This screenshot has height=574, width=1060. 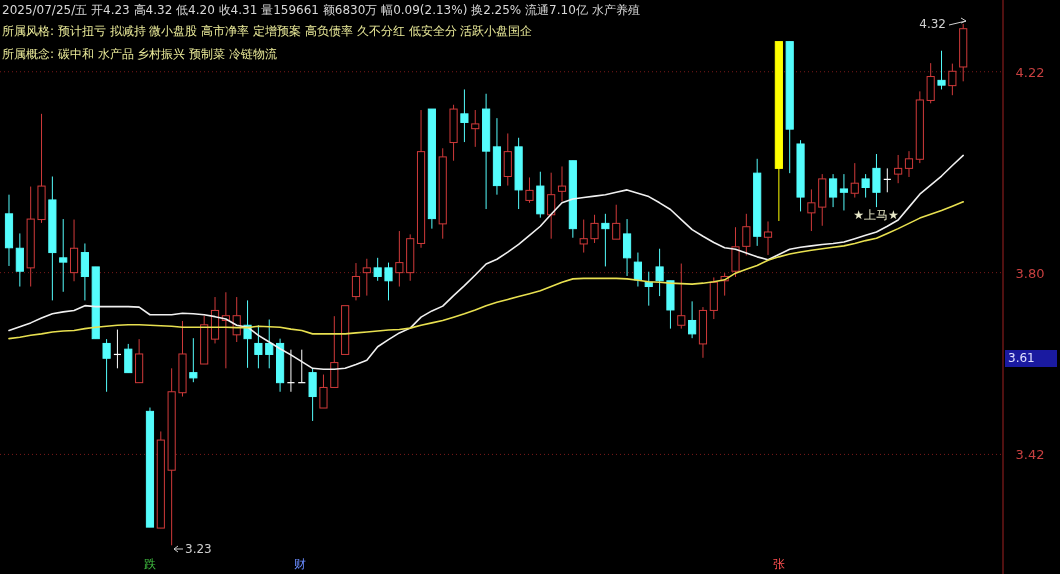 I want to click on y-tick-label: 3.42, so click(x=1030, y=455).